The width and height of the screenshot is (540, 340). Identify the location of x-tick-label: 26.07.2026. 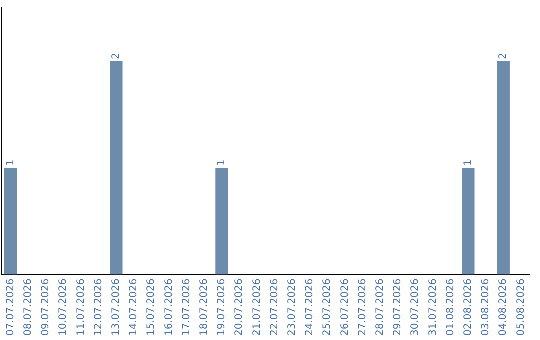
(345, 307).